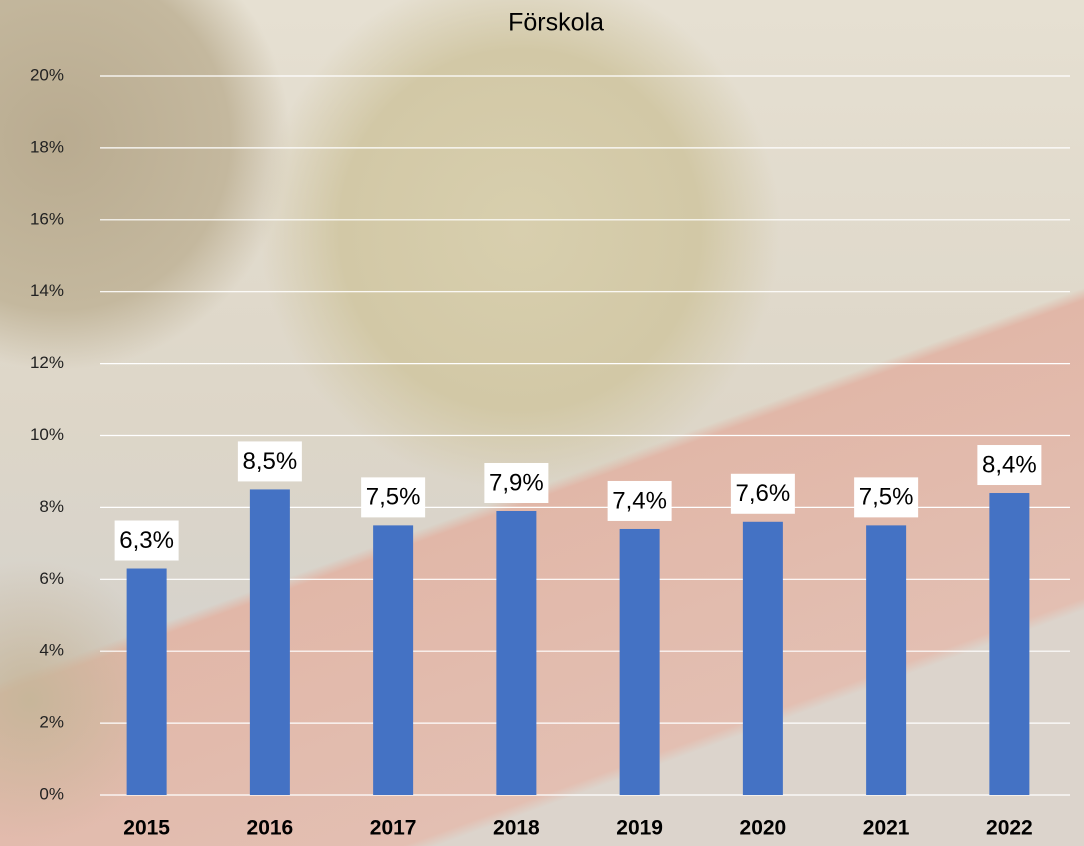  What do you see at coordinates (47, 434) in the screenshot?
I see `y-tick-label: 10%` at bounding box center [47, 434].